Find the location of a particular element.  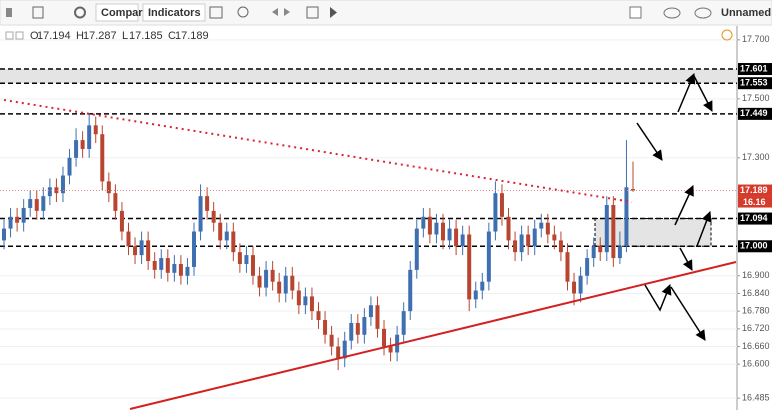

countdown-bg is located at coordinates (755, 202).